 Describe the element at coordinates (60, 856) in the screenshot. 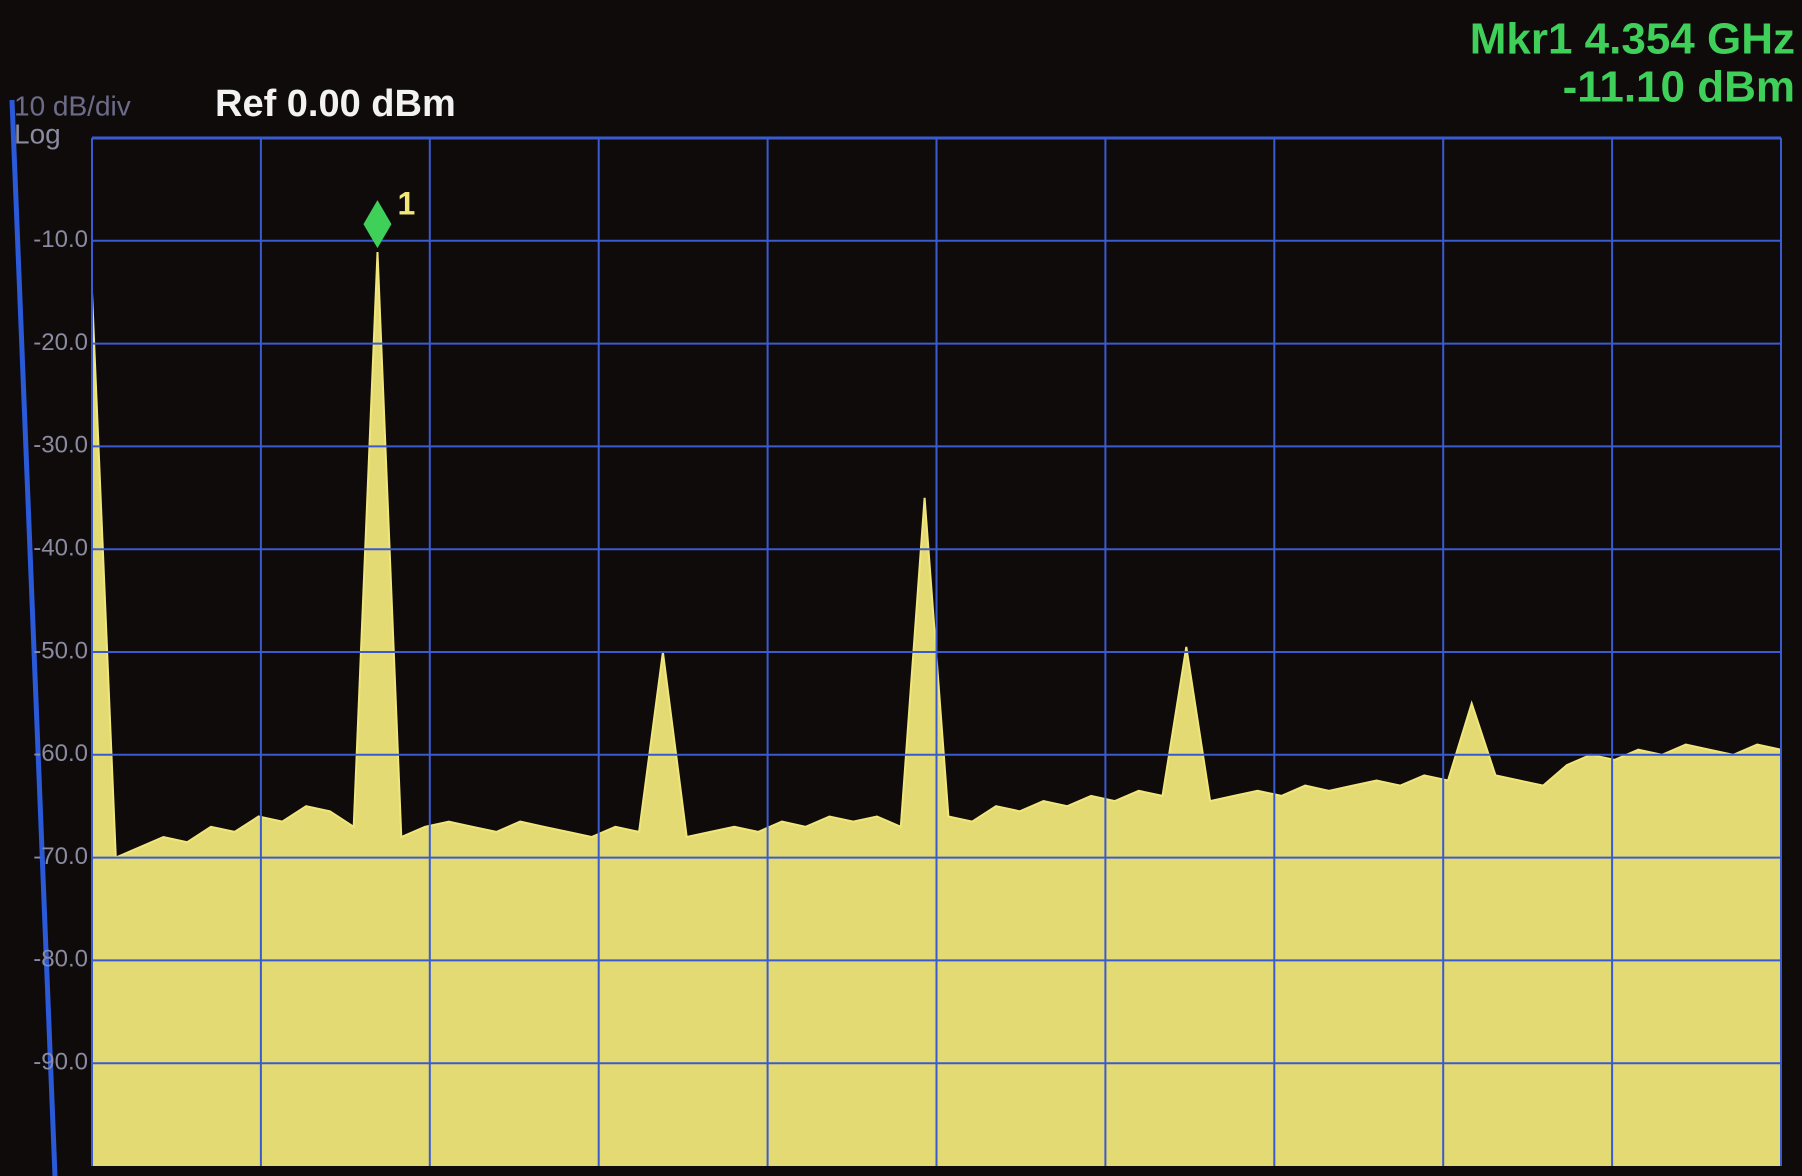

I see `y-tick-label: -70.0` at that location.